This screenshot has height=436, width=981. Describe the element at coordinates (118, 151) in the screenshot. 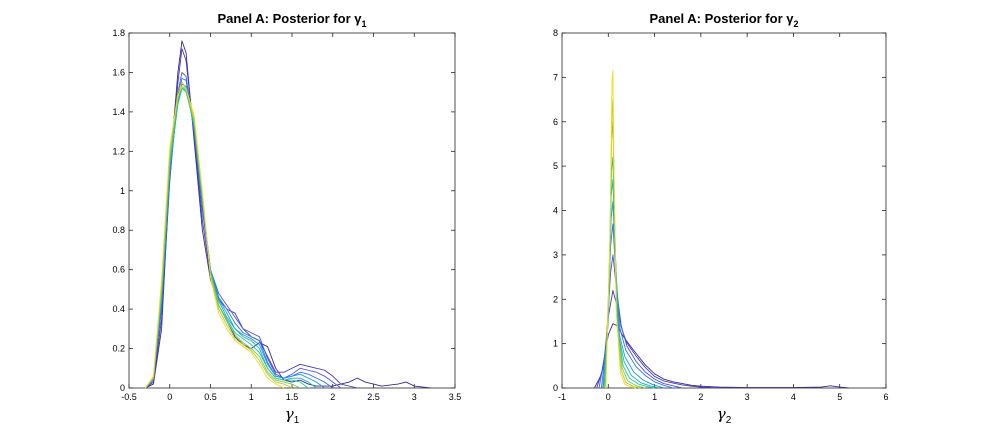

I see `y-tick-label: 1.2` at that location.